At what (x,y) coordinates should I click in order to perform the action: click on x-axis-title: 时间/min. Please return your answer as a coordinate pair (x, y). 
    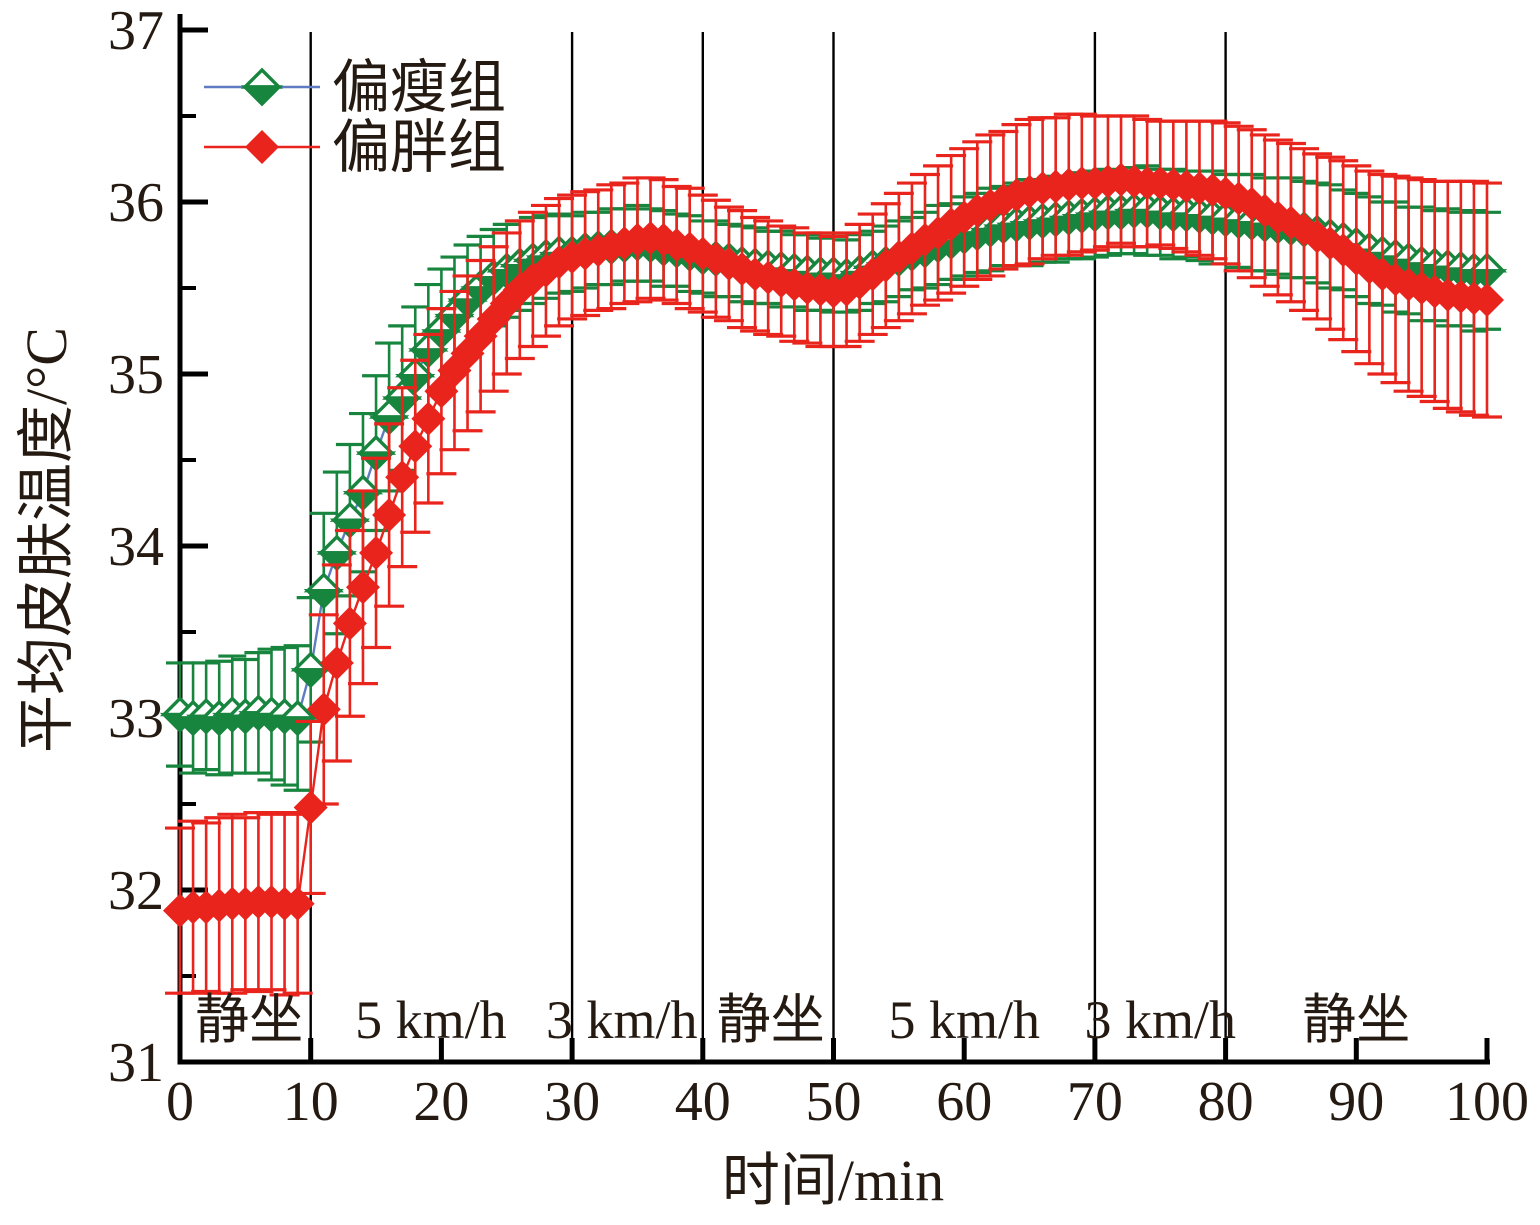
    Looking at the image, I should click on (833, 1180).